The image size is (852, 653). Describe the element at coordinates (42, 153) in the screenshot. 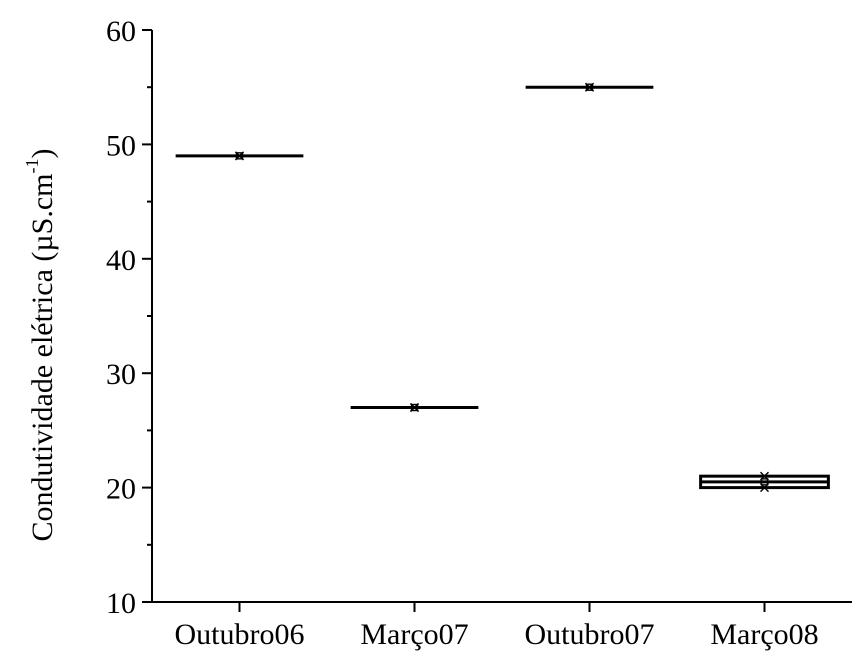

I see `y-axis-title-suffix: )` at that location.